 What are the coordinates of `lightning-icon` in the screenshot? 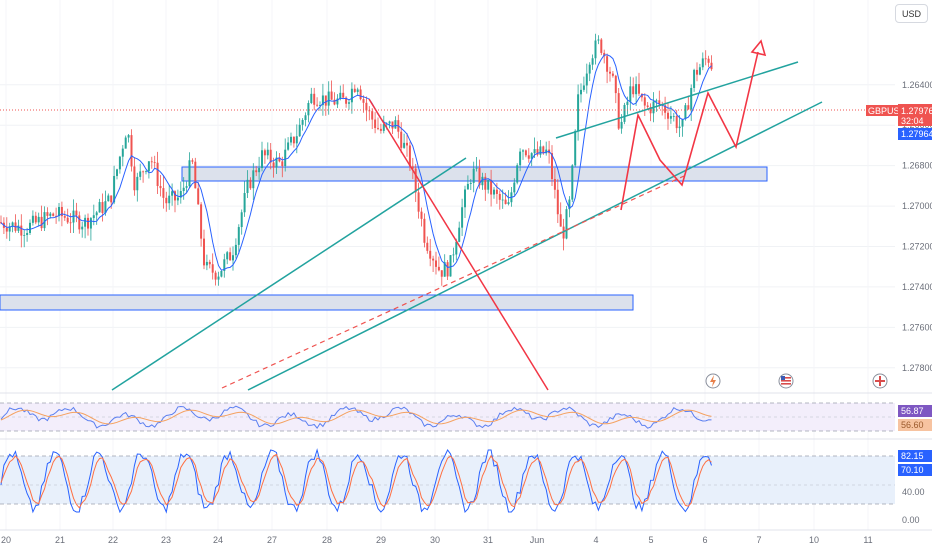 It's located at (713, 381).